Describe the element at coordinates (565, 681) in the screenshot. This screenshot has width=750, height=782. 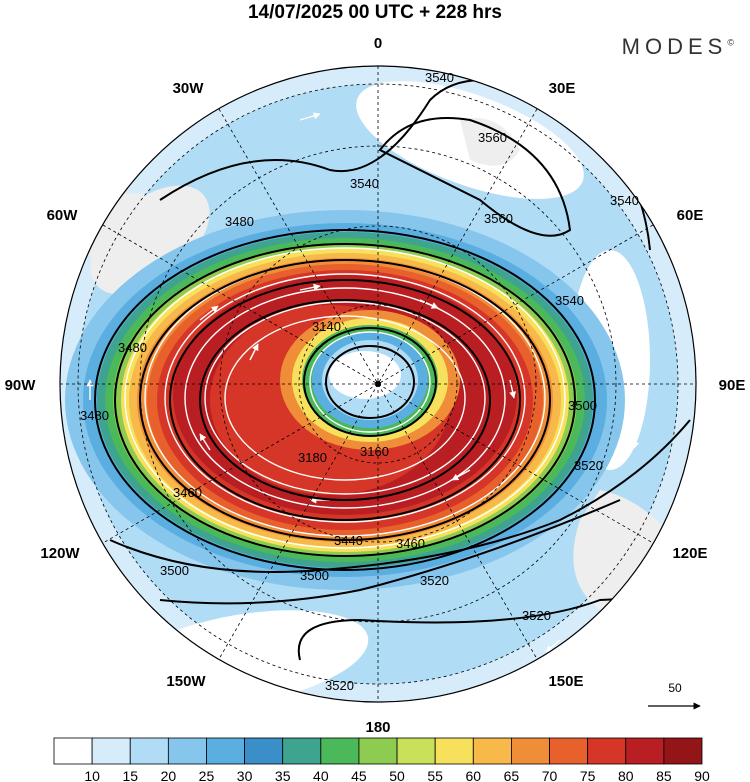
I see `lon-label-150e: 150E` at that location.